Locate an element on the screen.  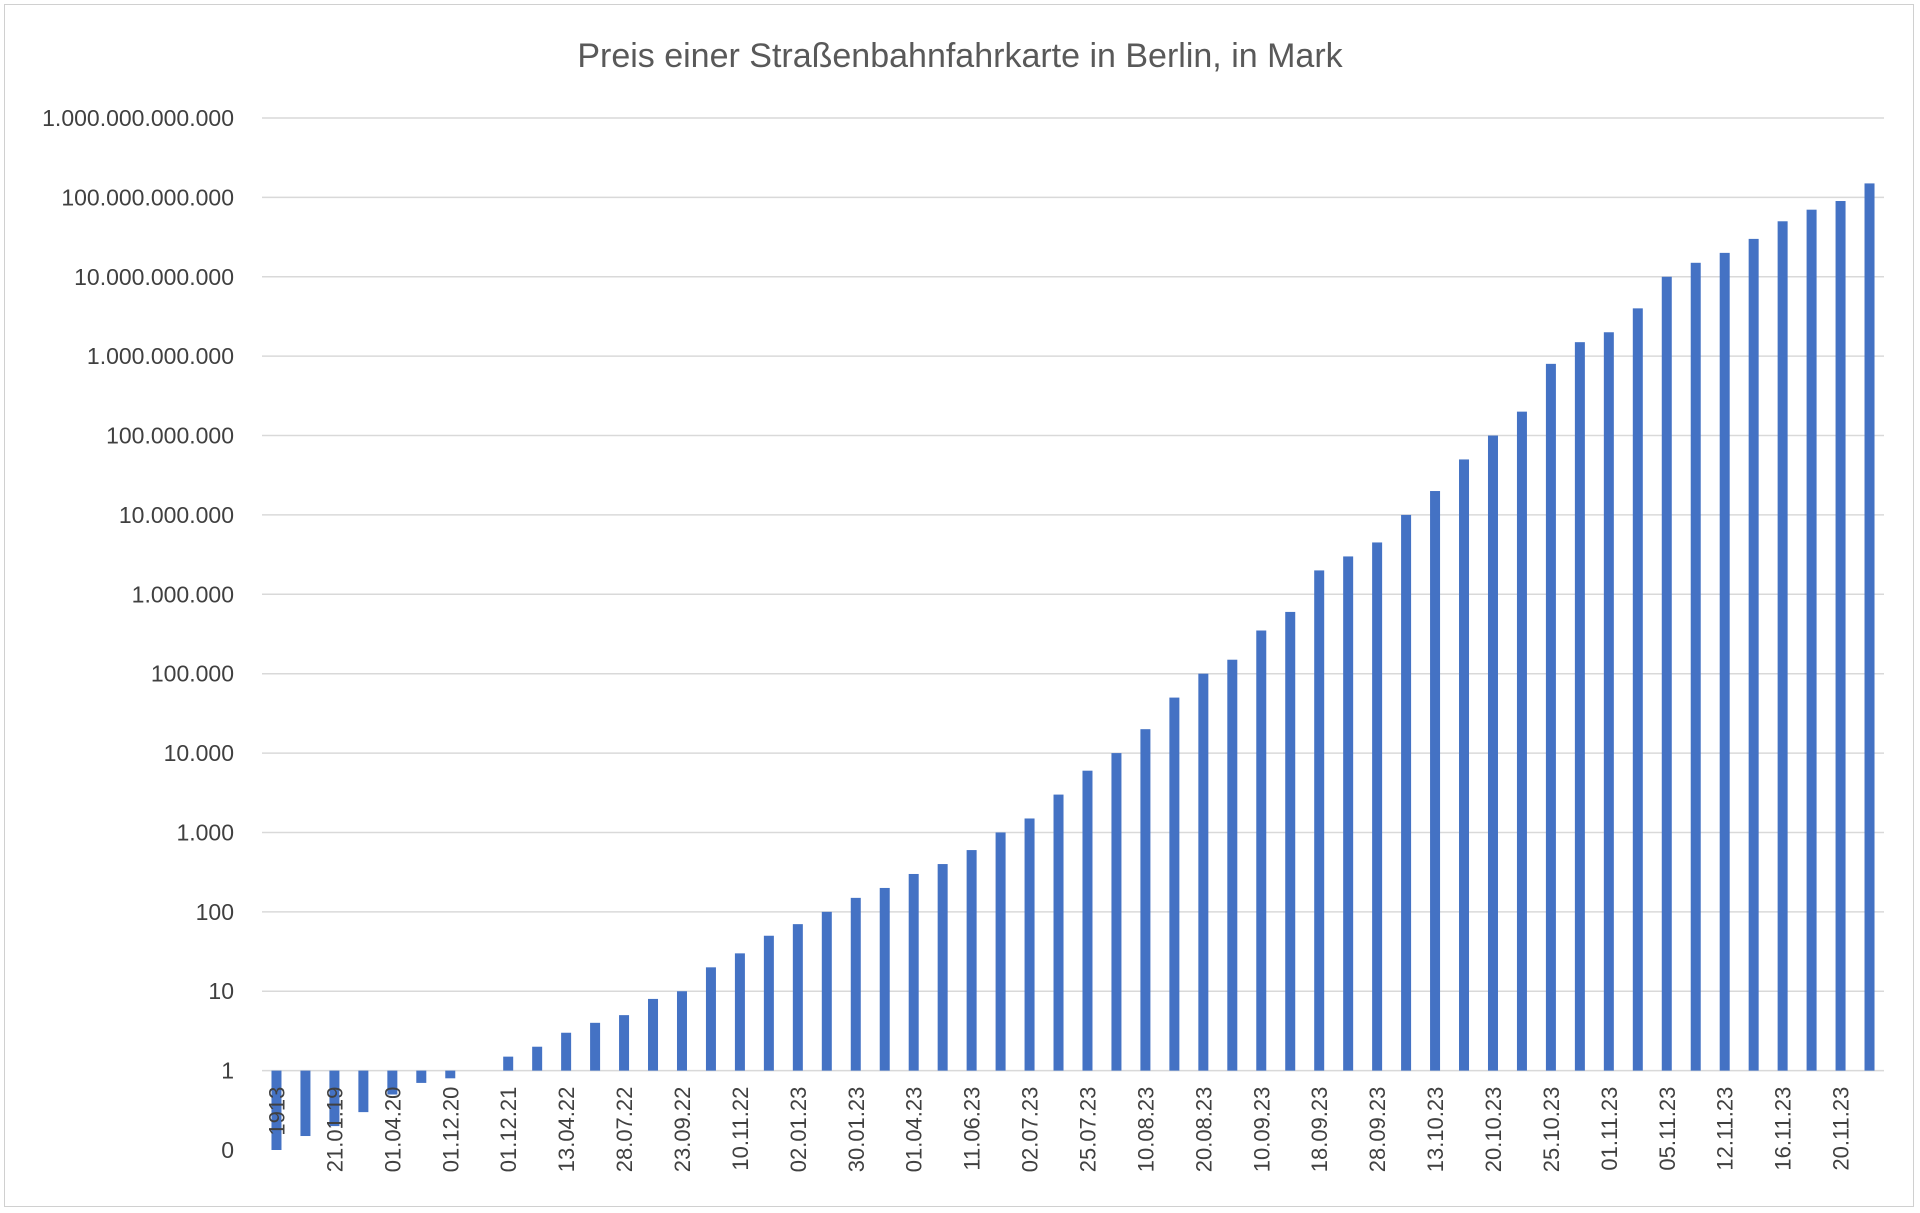
x-tick-label: 12.11.23 is located at coordinates (1725, 1129).